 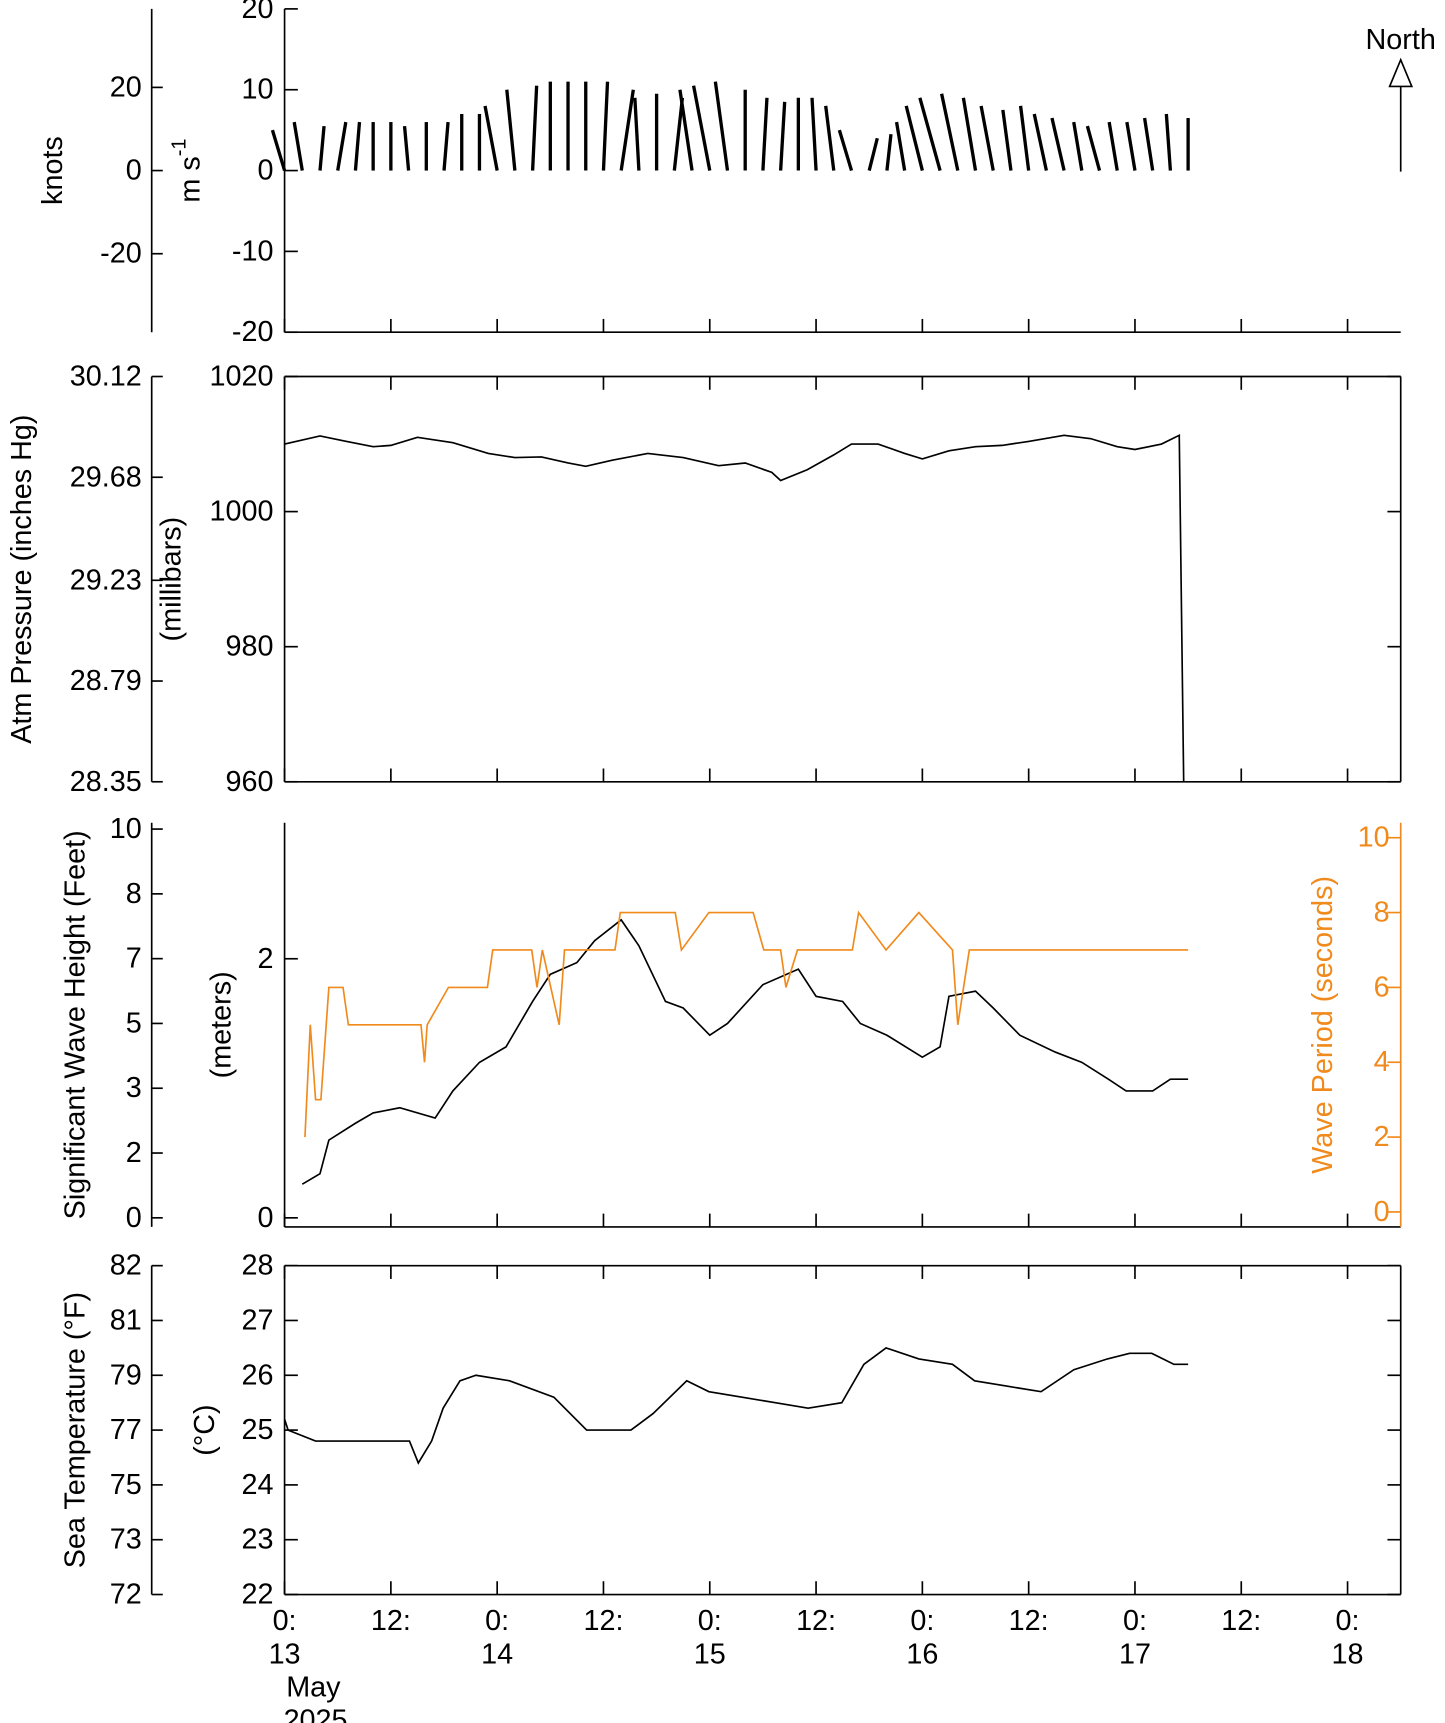 I want to click on y3-tick-label: 10, so click(x=1374, y=838).